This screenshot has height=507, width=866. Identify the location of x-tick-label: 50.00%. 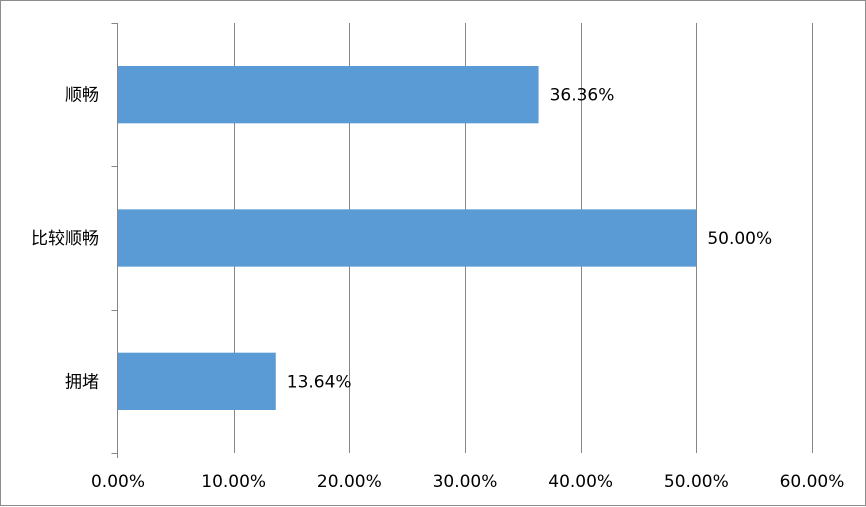
(696, 482).